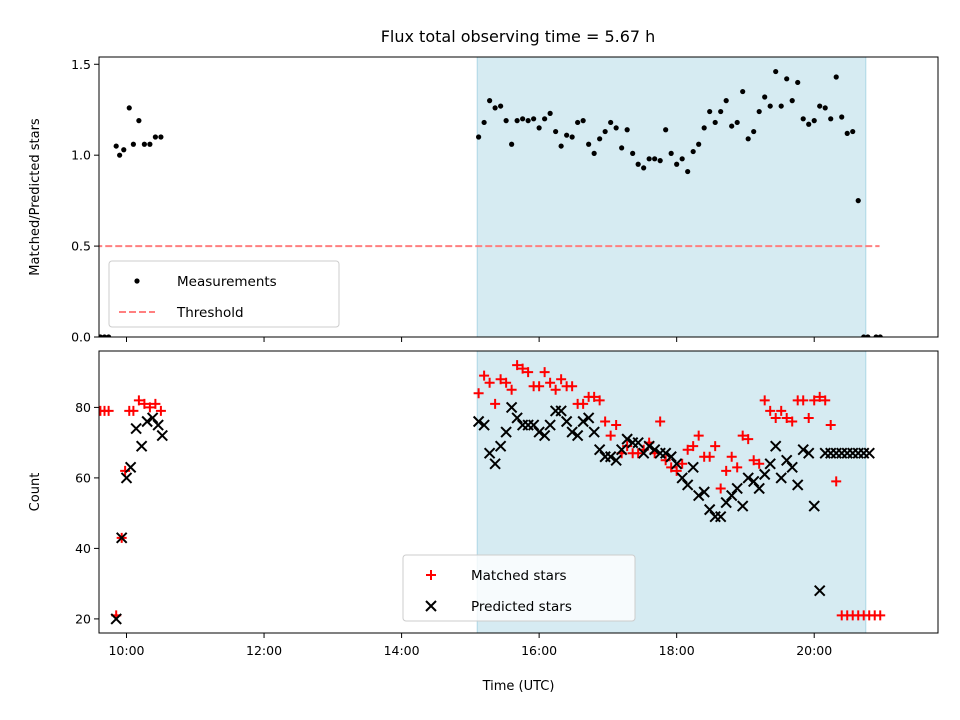 This screenshot has width=960, height=720. I want to click on x-tick-label: 20:00, so click(814, 650).